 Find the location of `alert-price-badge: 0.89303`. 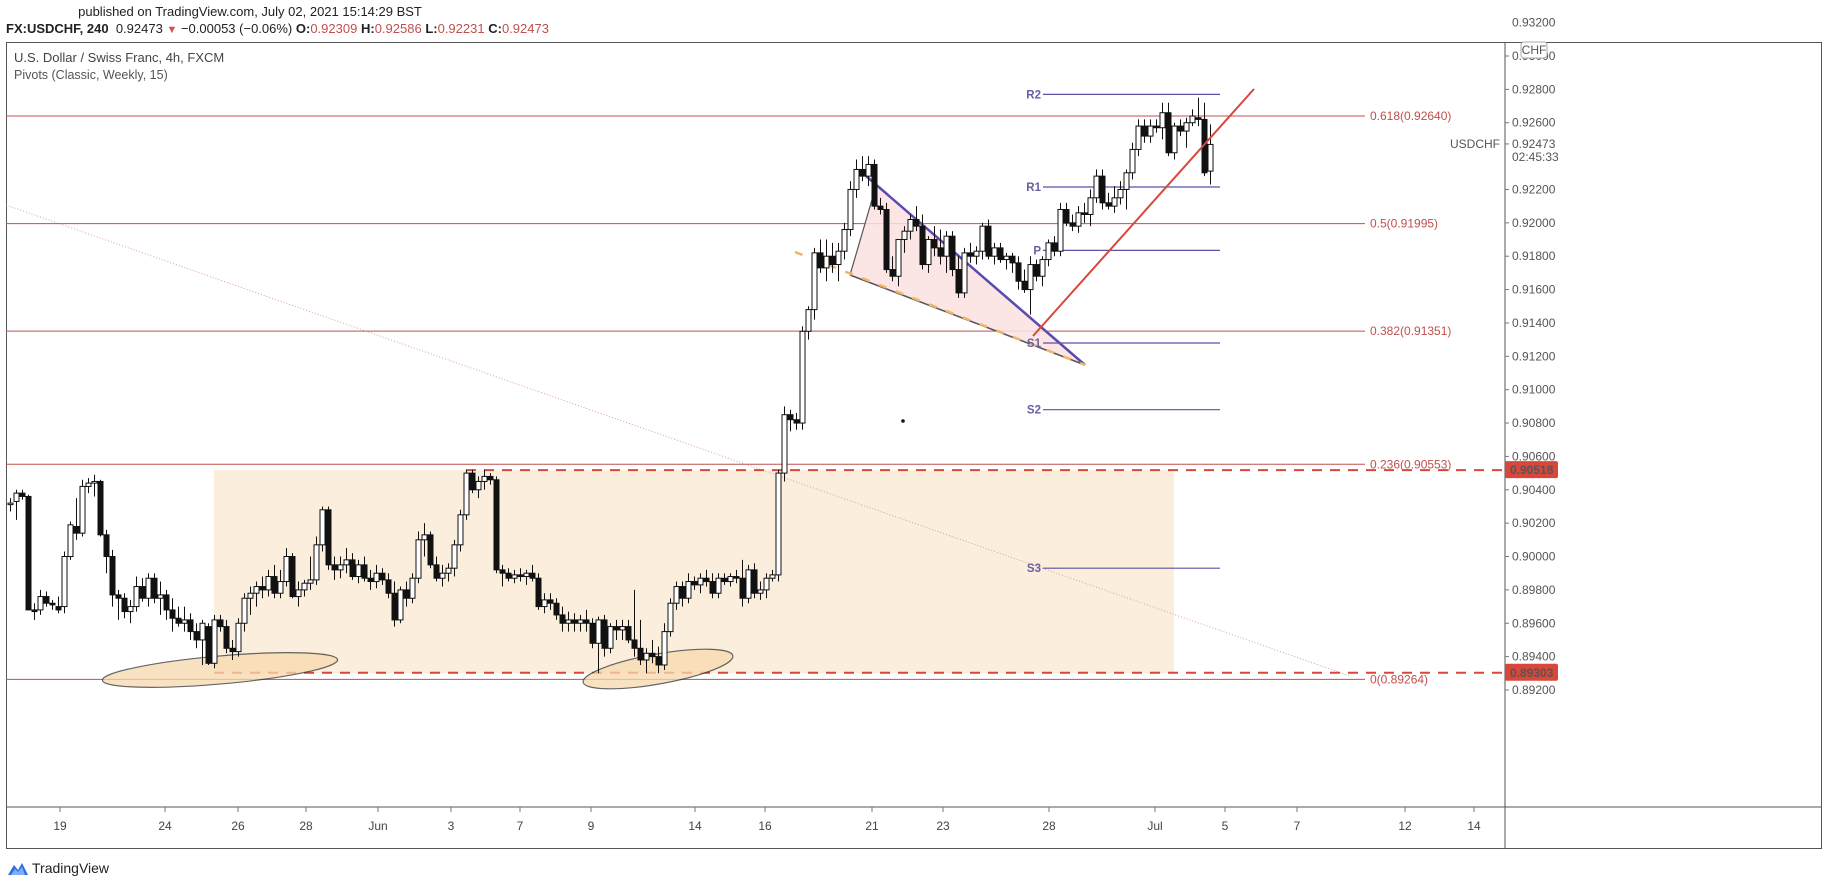

alert-price-badge: 0.89303 is located at coordinates (1531, 672).